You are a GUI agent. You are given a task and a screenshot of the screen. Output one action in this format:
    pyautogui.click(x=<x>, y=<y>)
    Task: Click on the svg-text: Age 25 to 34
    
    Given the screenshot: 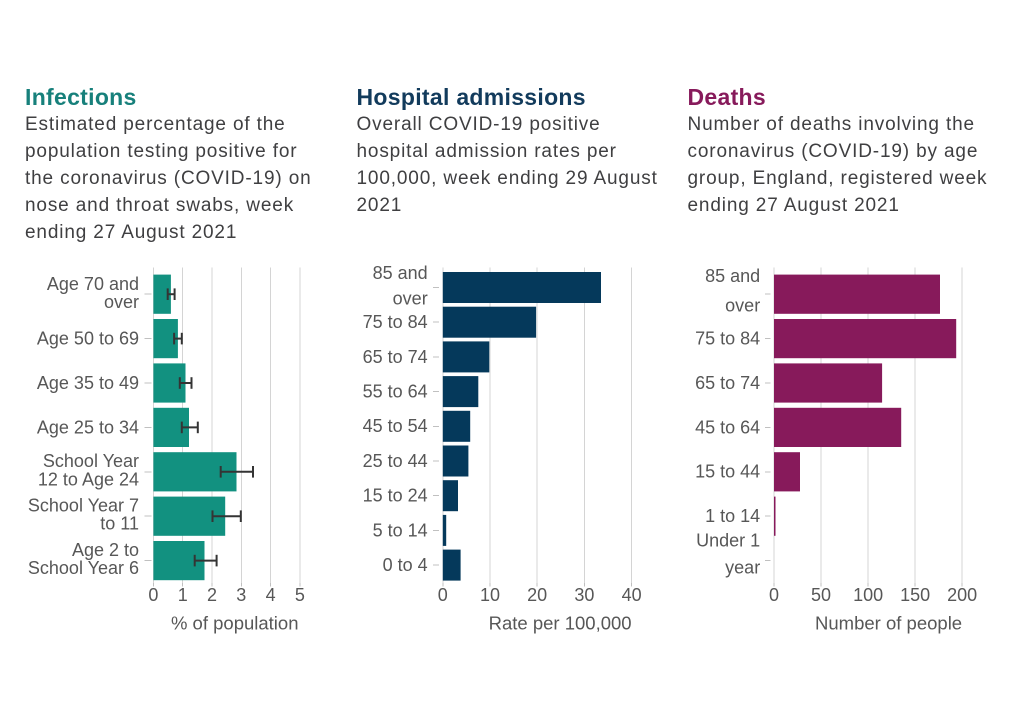 What is the action you would take?
    pyautogui.click(x=88, y=427)
    